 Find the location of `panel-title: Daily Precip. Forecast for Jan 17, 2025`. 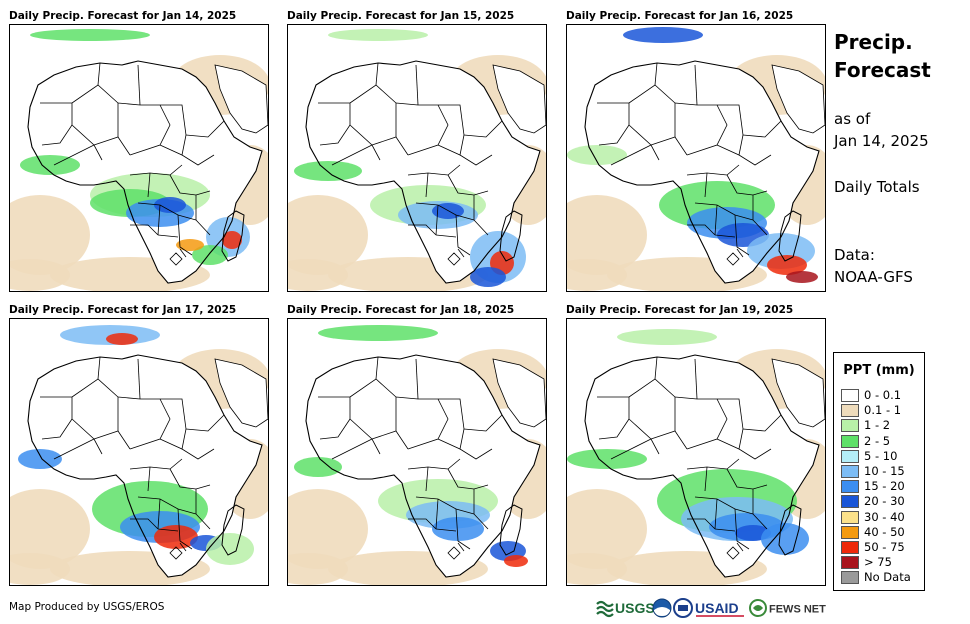

panel-title: Daily Precip. Forecast for Jan 17, 2025 is located at coordinates (123, 310).